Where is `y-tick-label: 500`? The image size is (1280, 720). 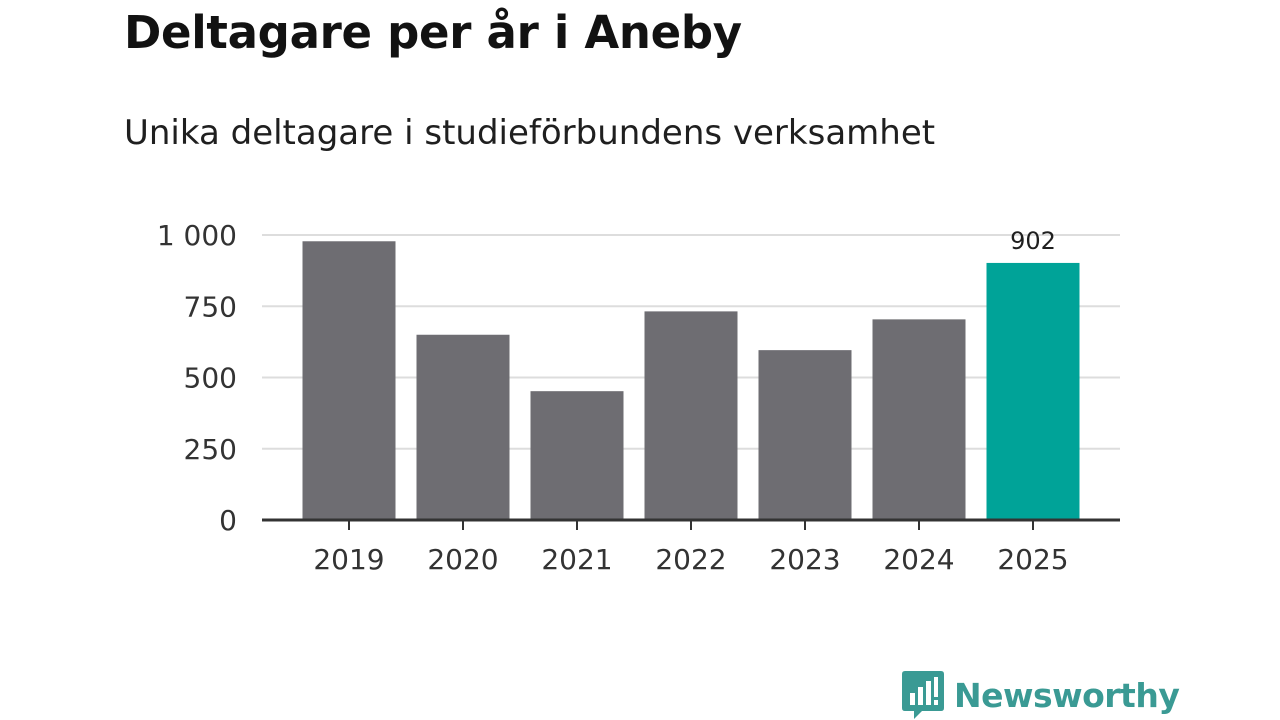 y-tick-label: 500 is located at coordinates (210, 378).